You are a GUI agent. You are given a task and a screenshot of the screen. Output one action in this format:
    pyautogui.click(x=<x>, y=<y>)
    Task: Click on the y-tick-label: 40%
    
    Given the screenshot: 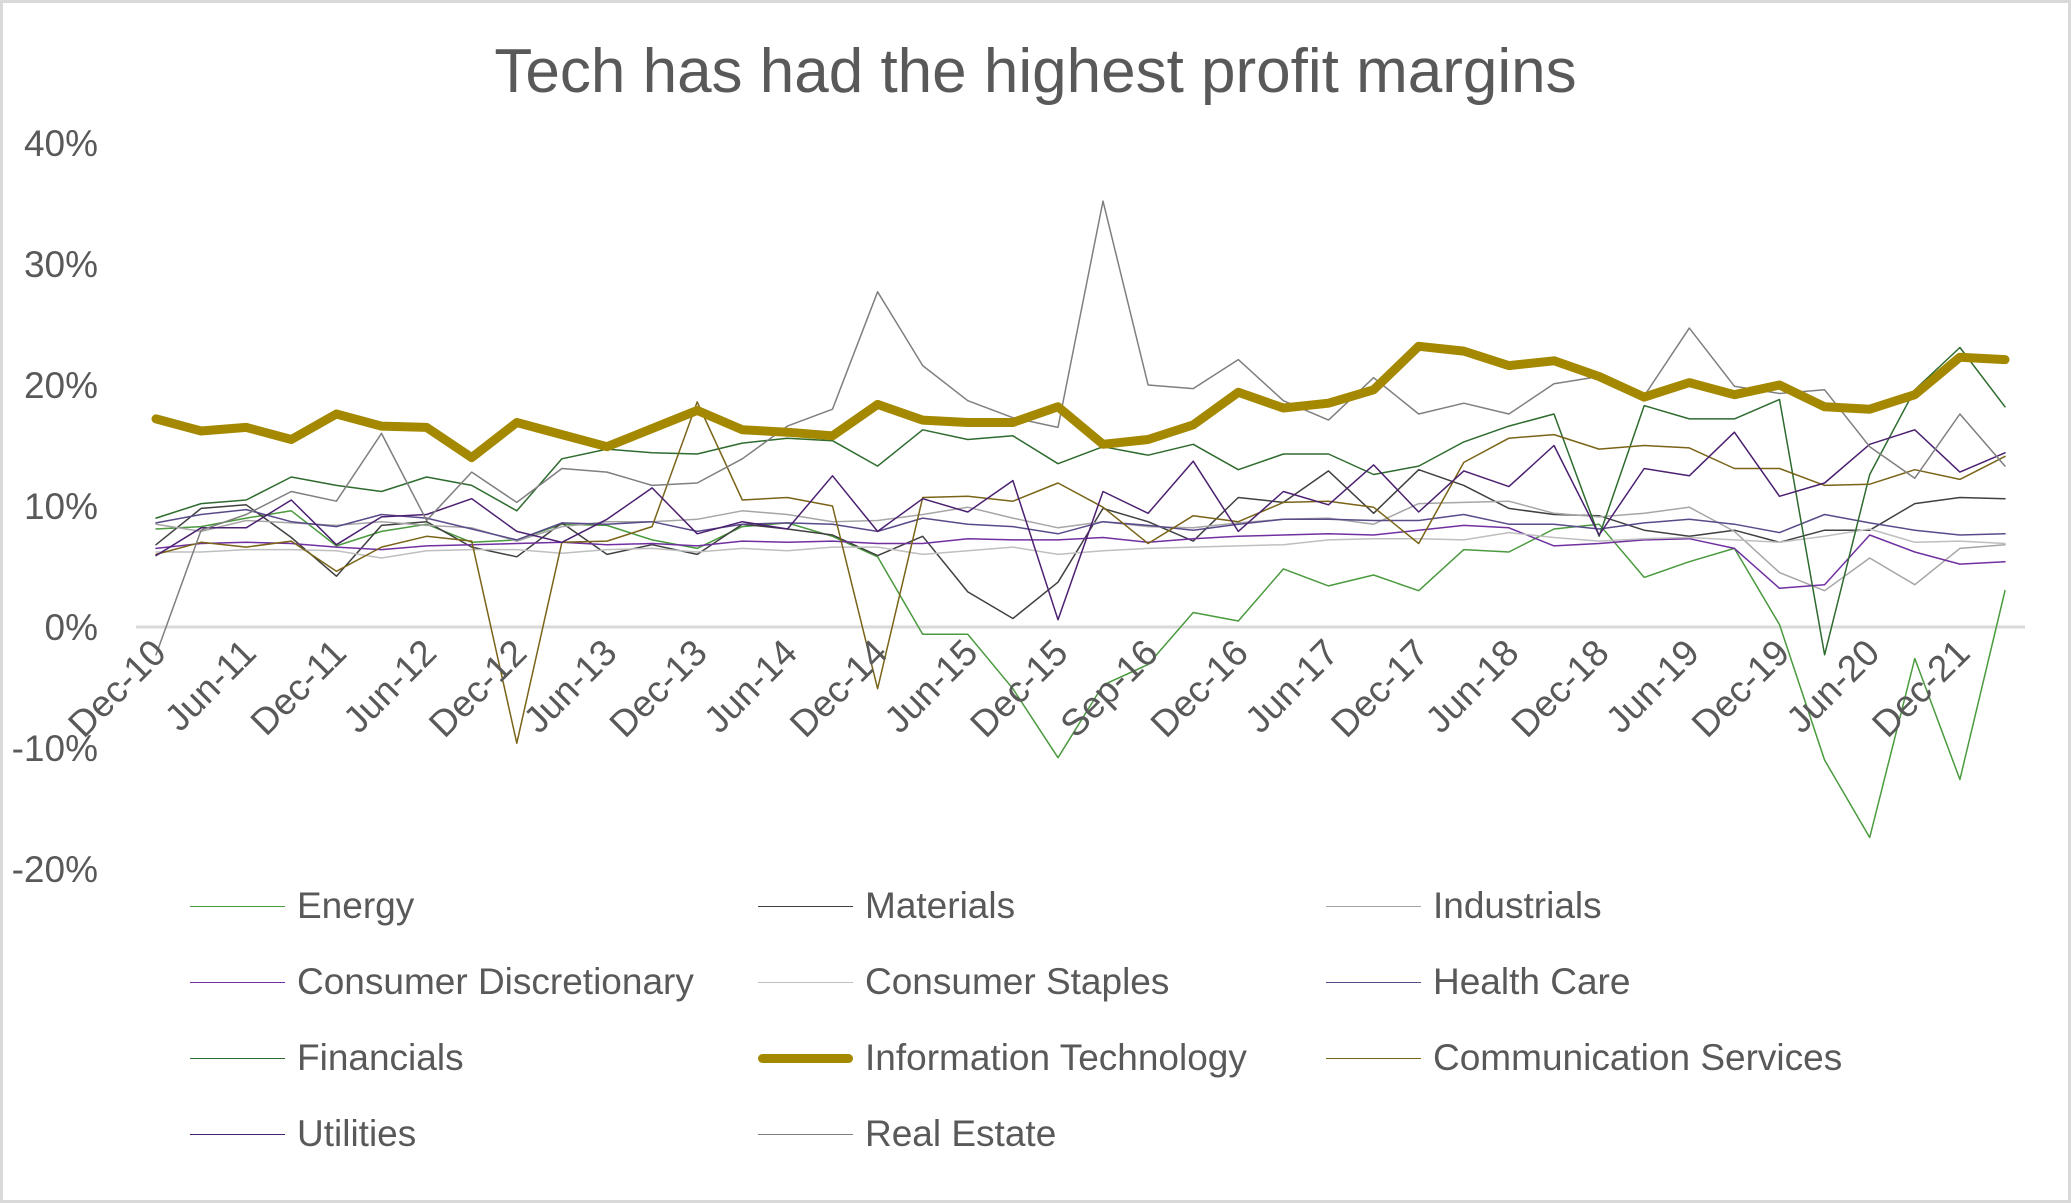 What is the action you would take?
    pyautogui.click(x=61, y=143)
    